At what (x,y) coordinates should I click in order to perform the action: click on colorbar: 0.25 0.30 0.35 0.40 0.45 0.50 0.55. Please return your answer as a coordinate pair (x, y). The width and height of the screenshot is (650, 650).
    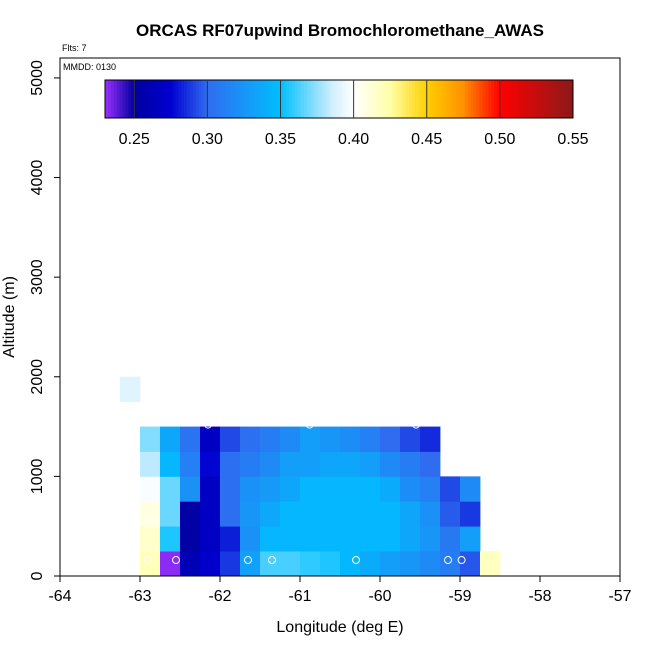
    Looking at the image, I should click on (346, 113).